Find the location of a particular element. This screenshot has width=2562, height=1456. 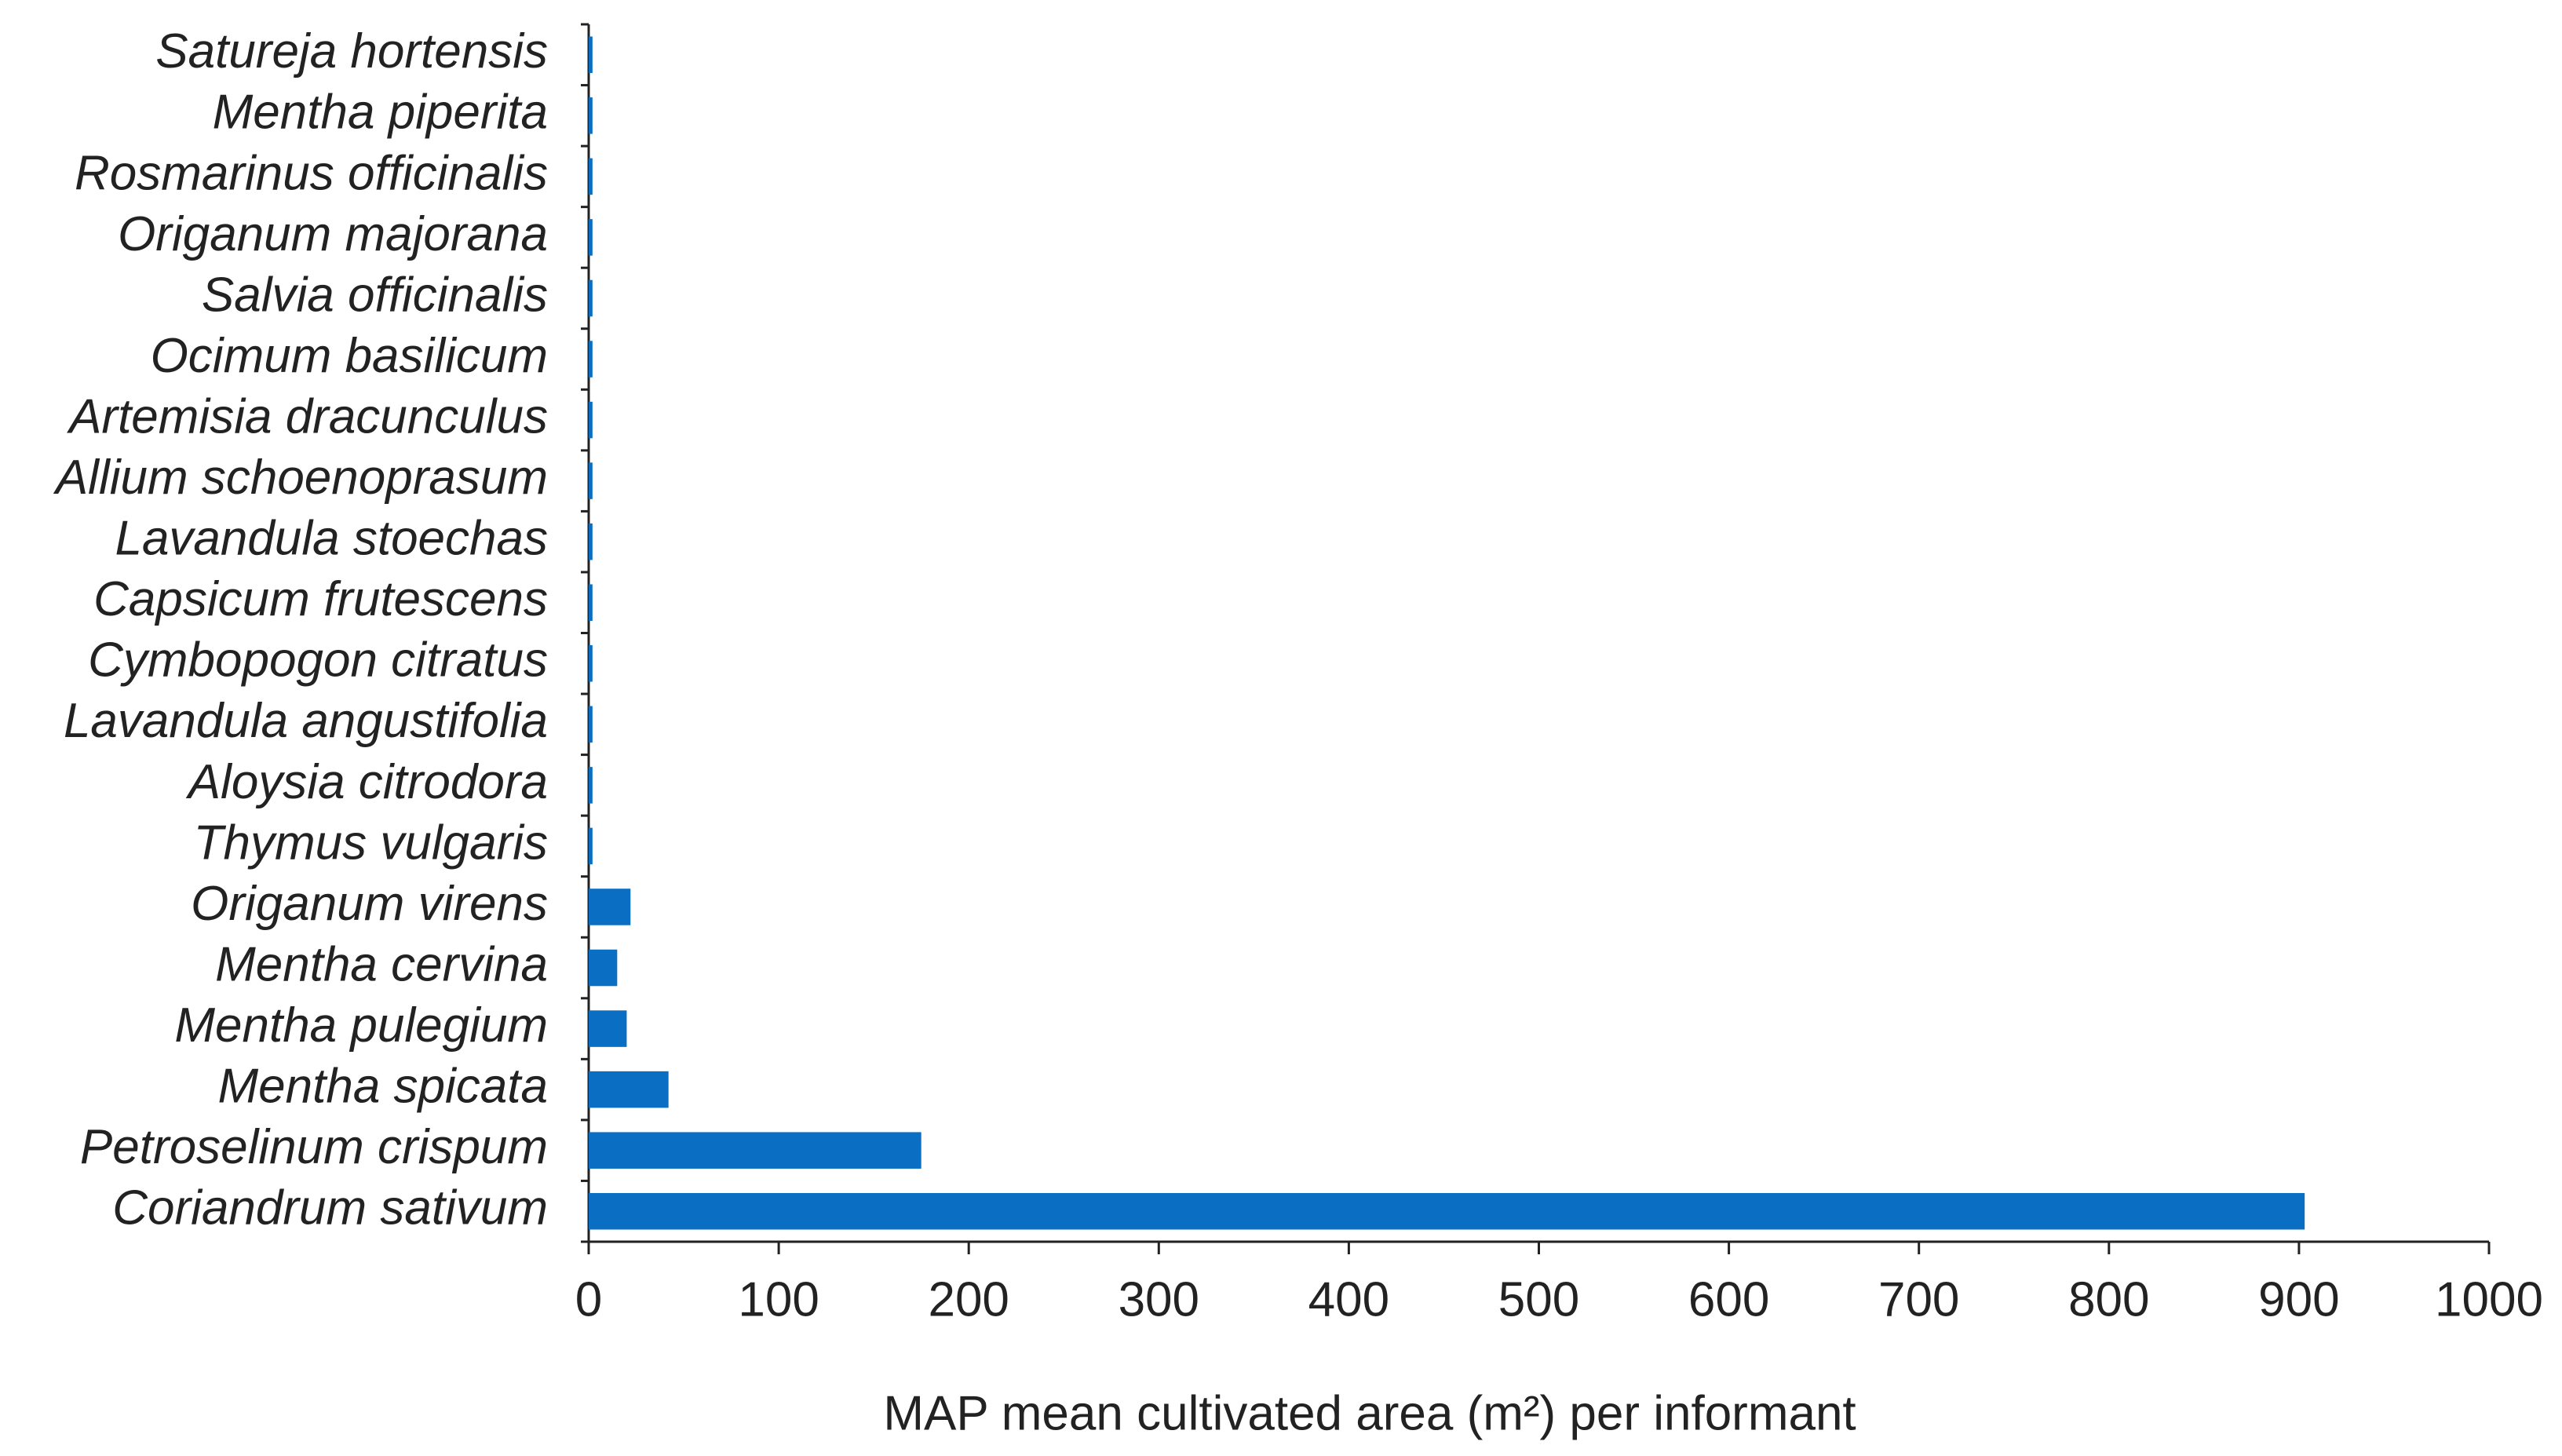

y-tick-label: Mentha cervina is located at coordinates (381, 964).